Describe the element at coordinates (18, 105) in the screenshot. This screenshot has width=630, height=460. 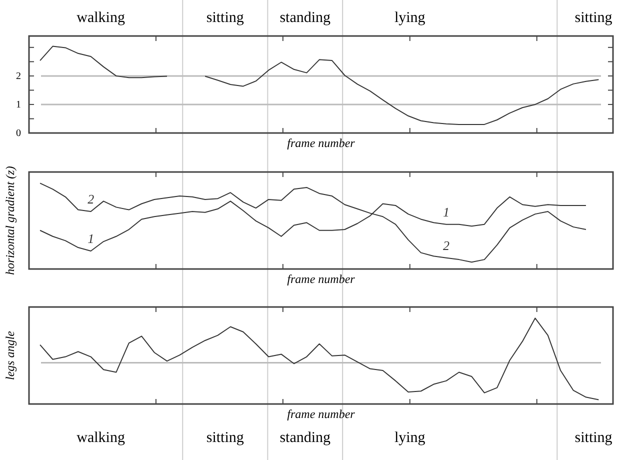
I see `y-tick-label: 1` at that location.